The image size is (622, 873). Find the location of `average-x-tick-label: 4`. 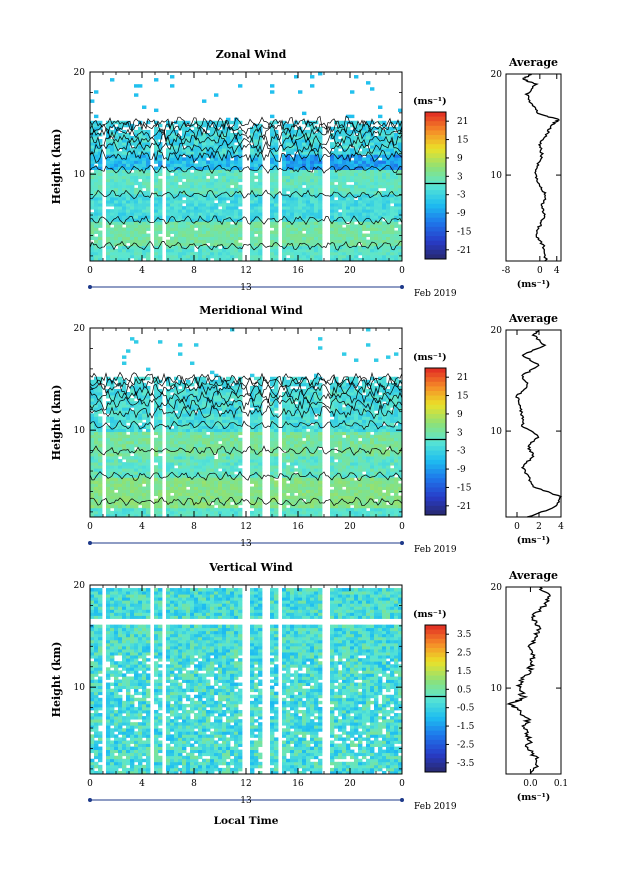

average-x-tick-label: 4 is located at coordinates (557, 271).